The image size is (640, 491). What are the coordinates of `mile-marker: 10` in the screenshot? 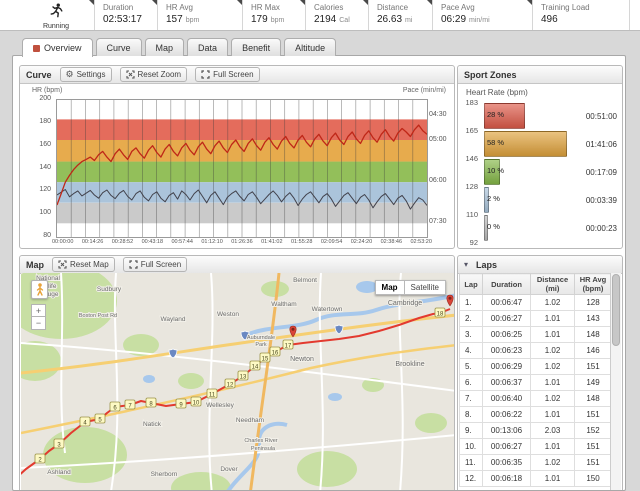 It's located at (196, 401).